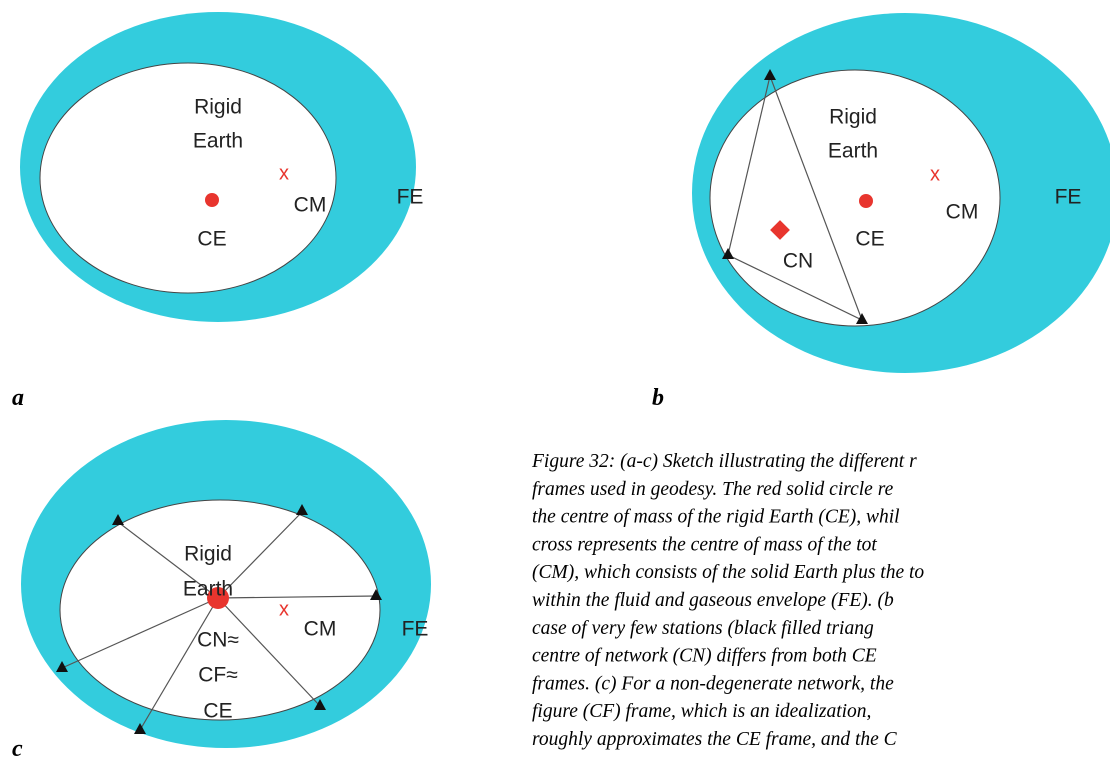 This screenshot has height=763, width=1110. I want to click on label: CN≈, so click(218, 640).